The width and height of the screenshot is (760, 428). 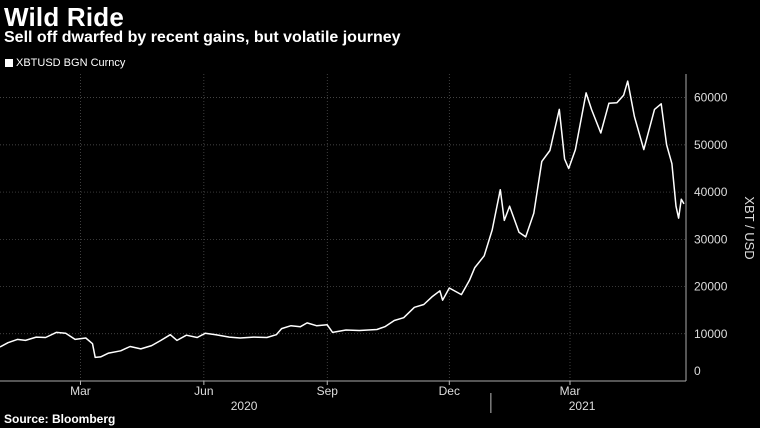 I want to click on chart-title: Wild Ride, so click(x=64, y=17).